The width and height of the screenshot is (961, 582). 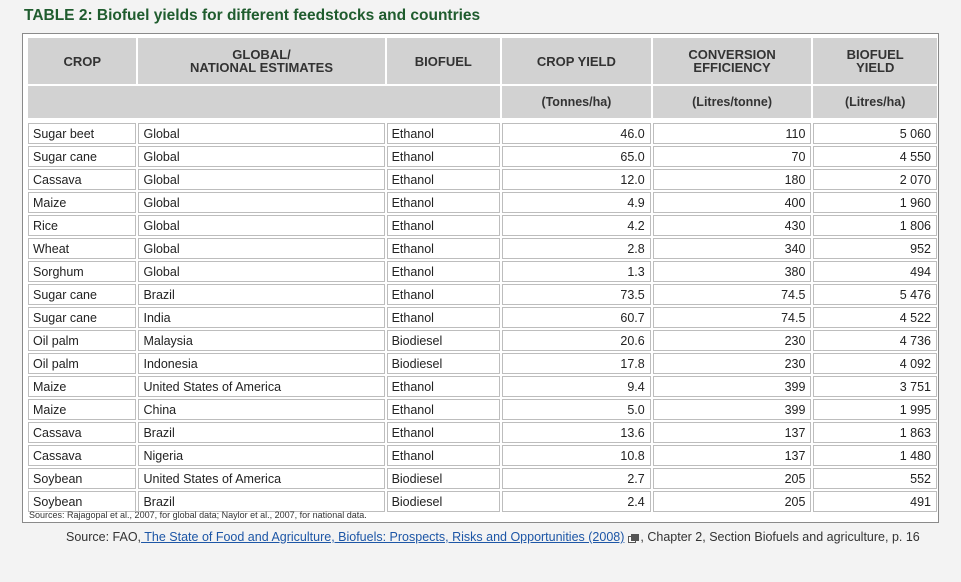 I want to click on cell-crop-yield: 12.0, so click(x=576, y=179).